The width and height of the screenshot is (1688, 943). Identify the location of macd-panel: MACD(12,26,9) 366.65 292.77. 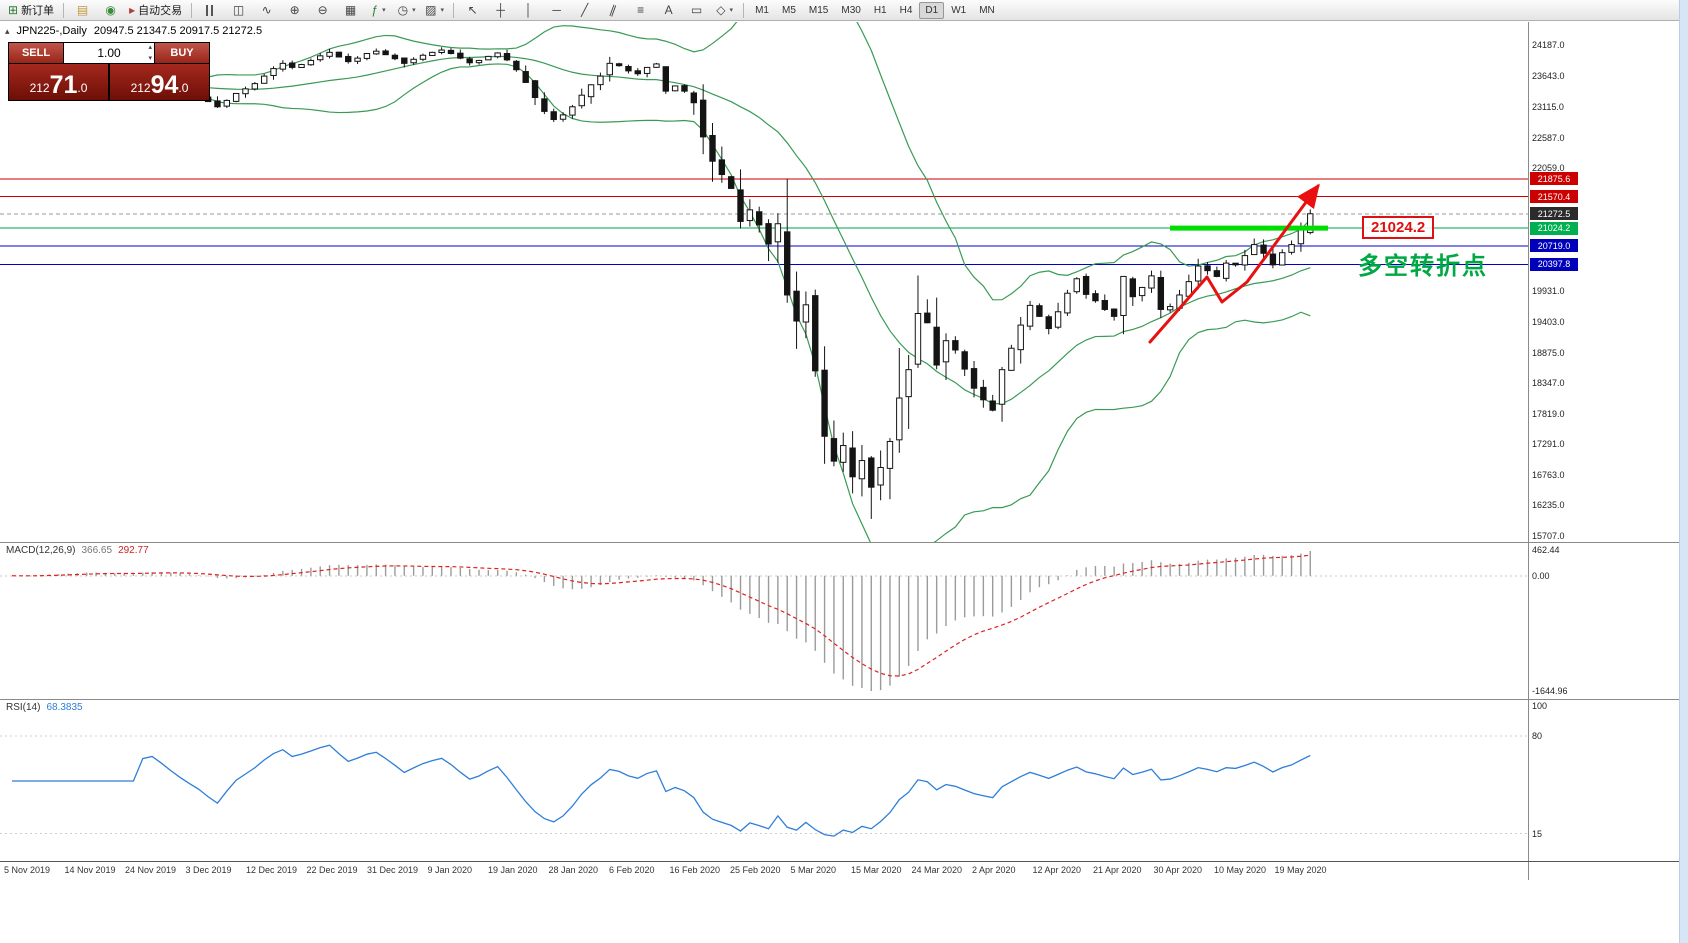
(764, 621).